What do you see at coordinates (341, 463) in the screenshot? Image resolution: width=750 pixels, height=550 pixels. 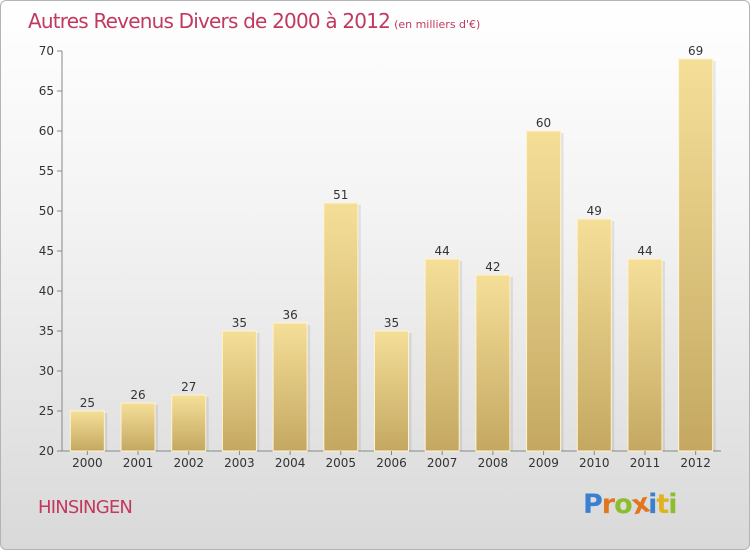 I see `x-tick-label: 2005` at bounding box center [341, 463].